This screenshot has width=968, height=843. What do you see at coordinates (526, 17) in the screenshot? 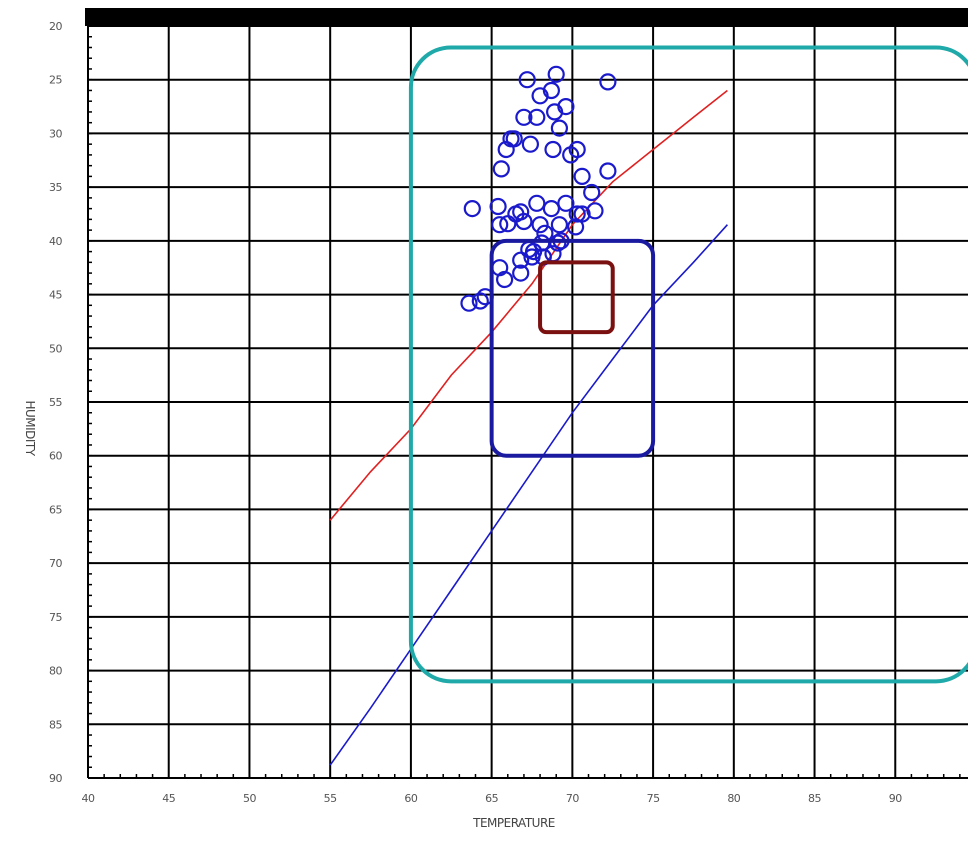
I see `top-frame-bar` at bounding box center [526, 17].